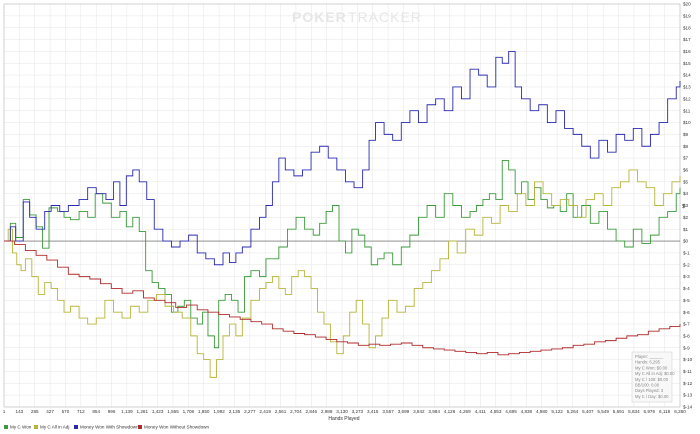 The height and width of the screenshot is (434, 700). I want to click on y-axis-title: $, so click(683, 207).